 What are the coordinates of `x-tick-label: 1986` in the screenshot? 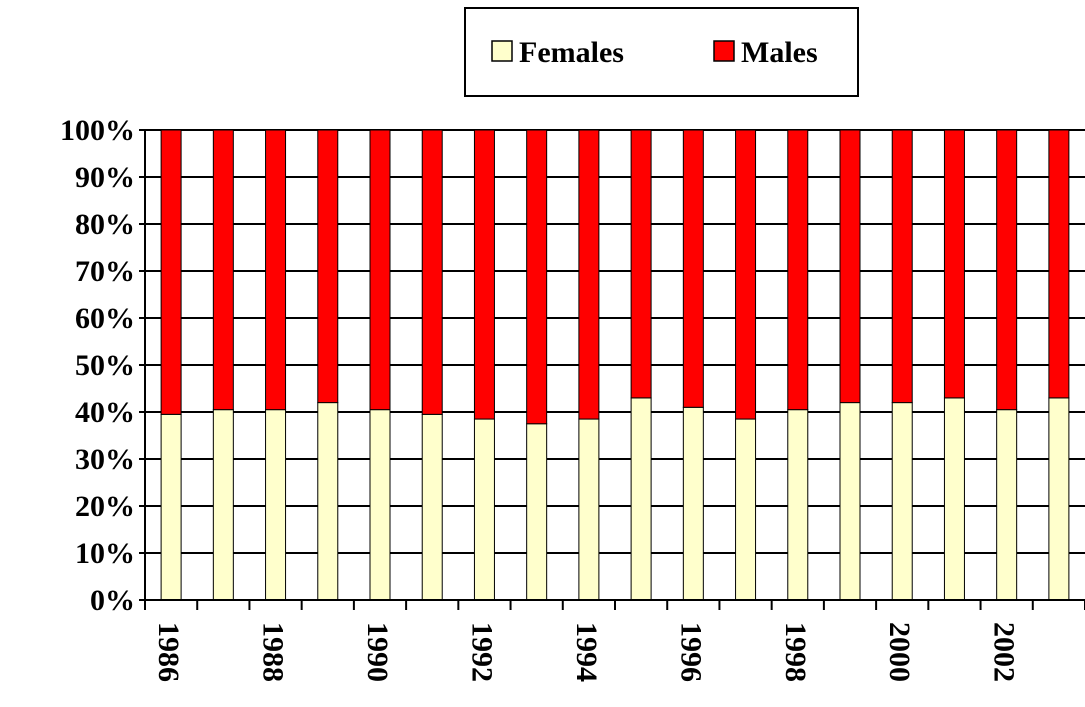 It's located at (168, 652).